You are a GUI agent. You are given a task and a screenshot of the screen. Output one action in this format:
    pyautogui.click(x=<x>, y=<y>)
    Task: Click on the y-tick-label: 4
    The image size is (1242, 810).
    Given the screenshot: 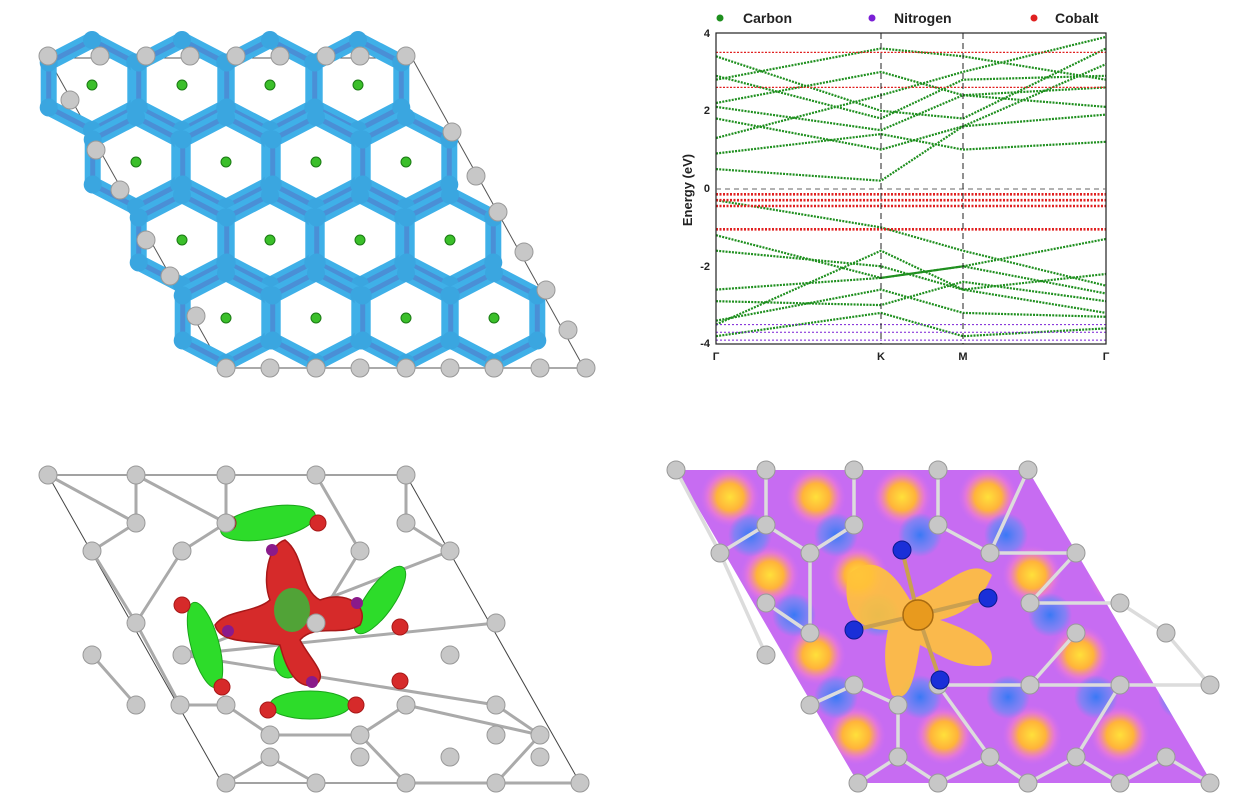 What is the action you would take?
    pyautogui.click(x=707, y=34)
    